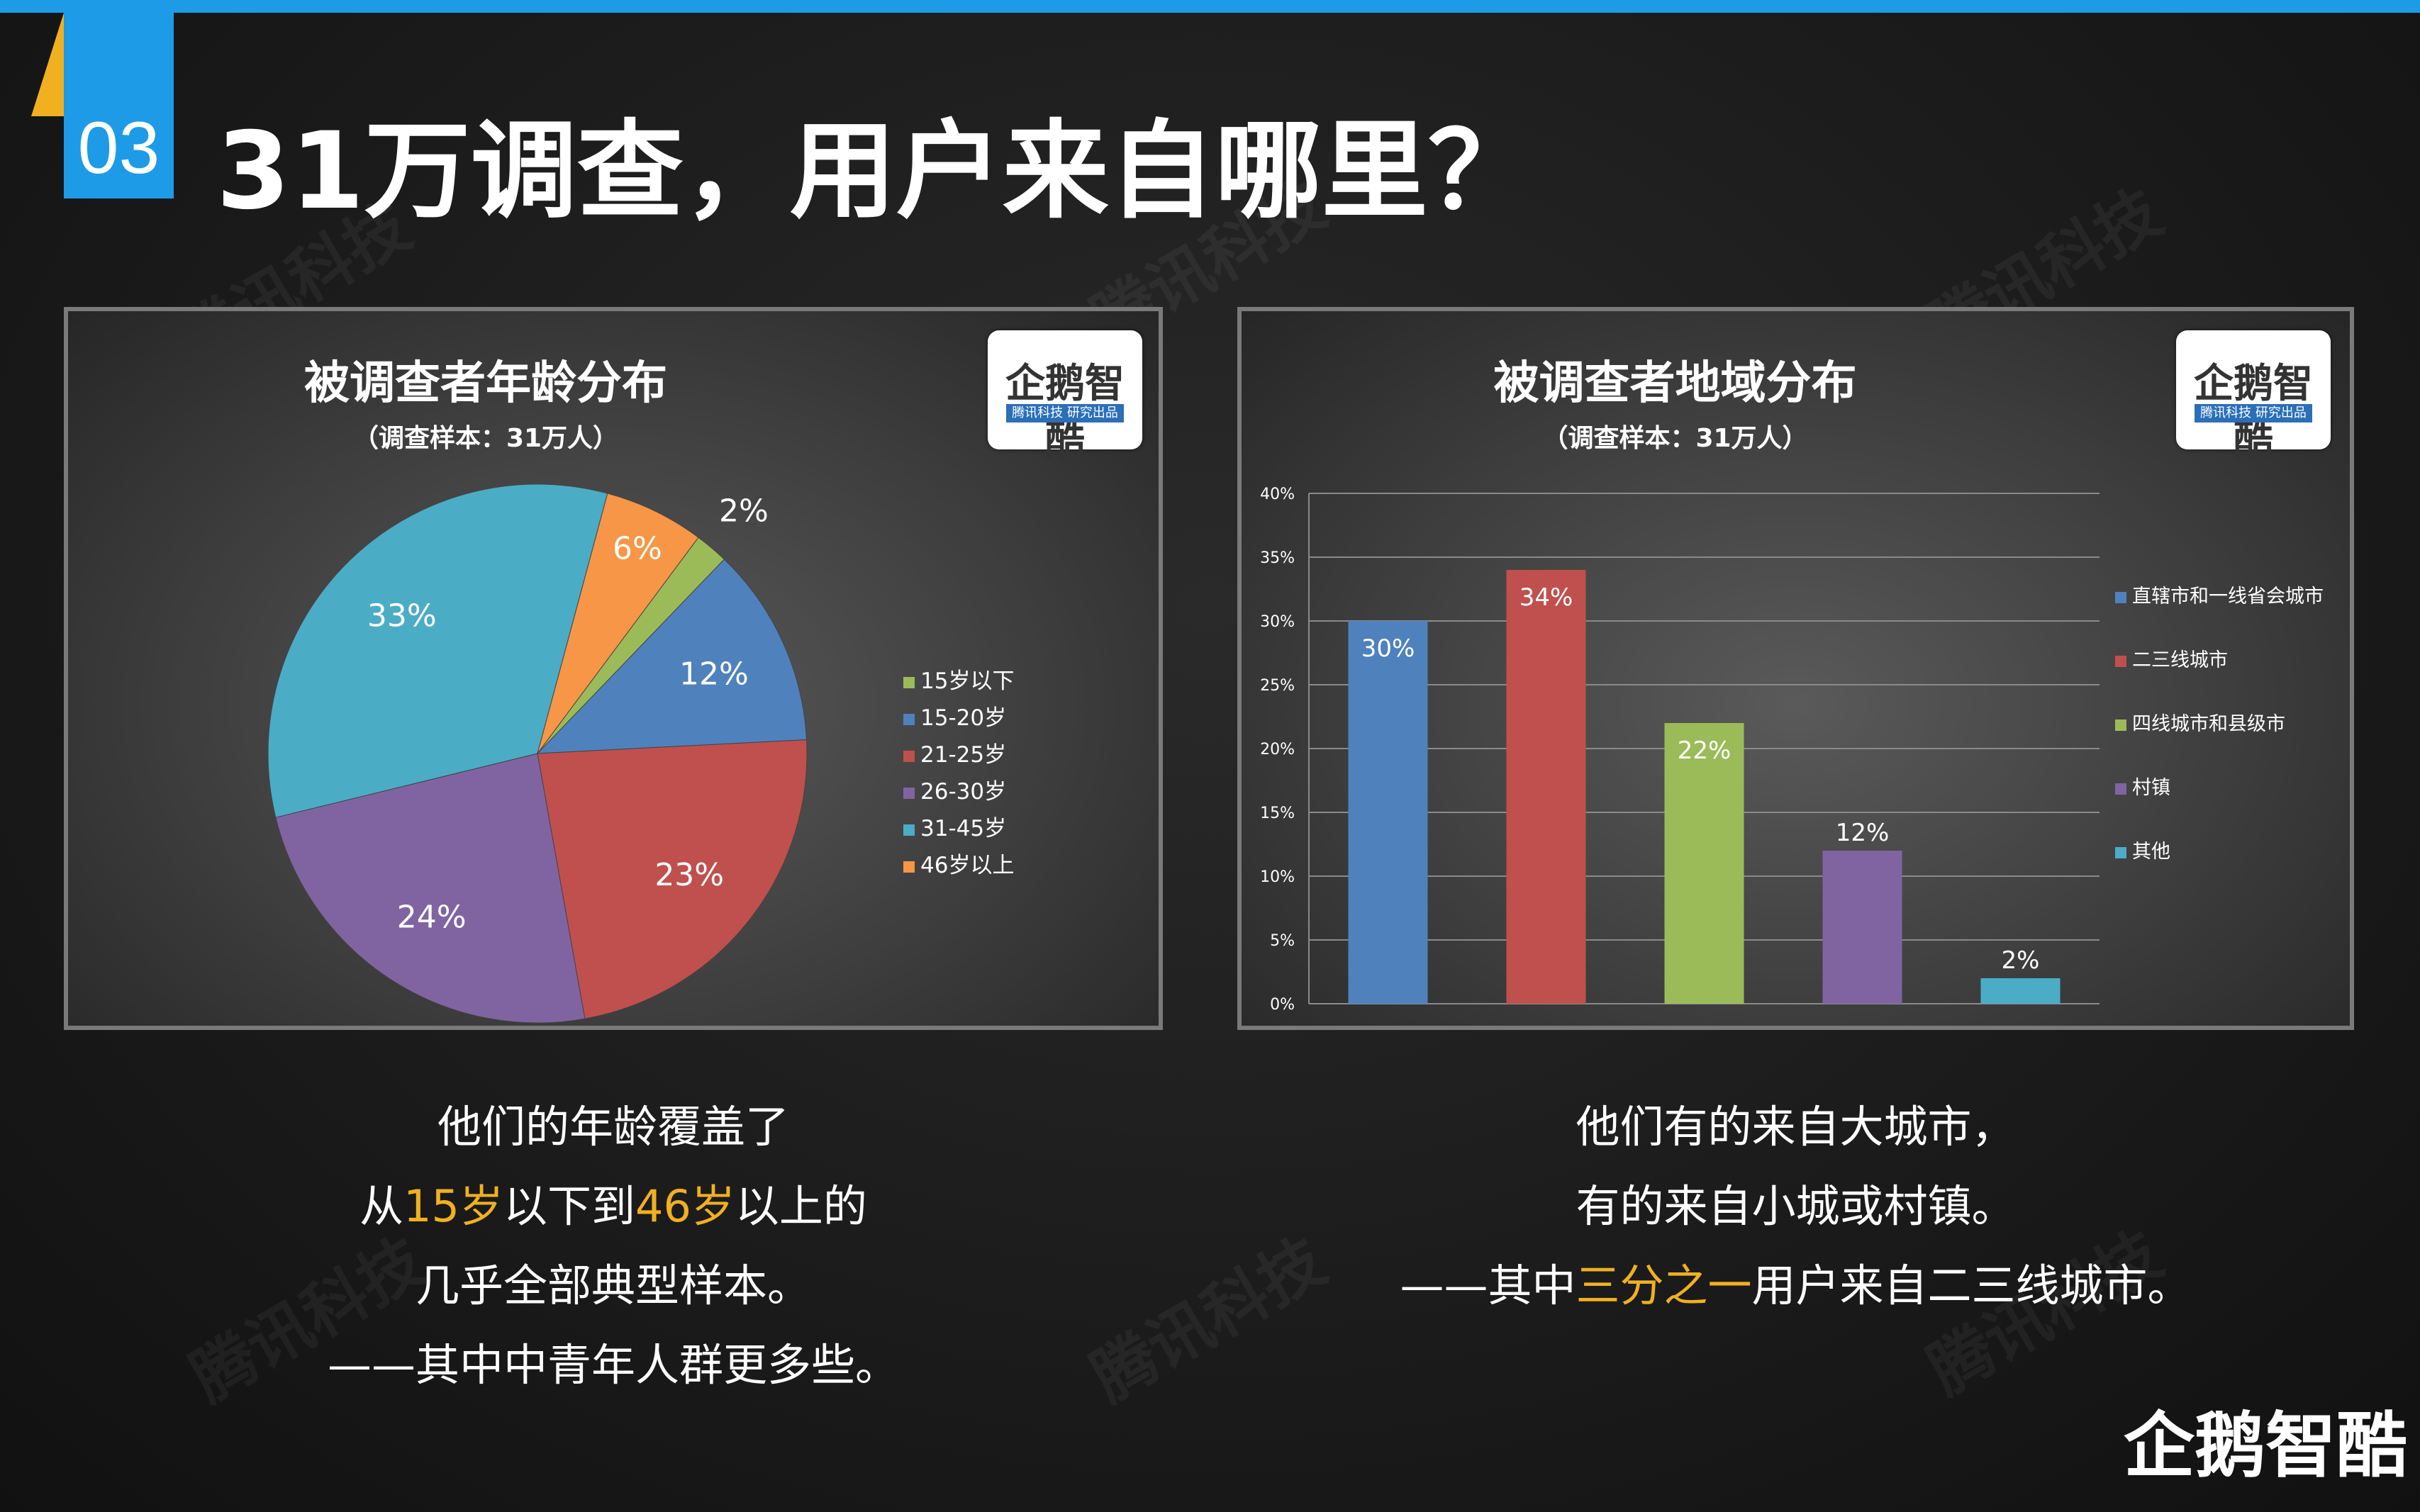  What do you see at coordinates (1488, 1286) in the screenshot?
I see `caption-text: ——其中` at bounding box center [1488, 1286].